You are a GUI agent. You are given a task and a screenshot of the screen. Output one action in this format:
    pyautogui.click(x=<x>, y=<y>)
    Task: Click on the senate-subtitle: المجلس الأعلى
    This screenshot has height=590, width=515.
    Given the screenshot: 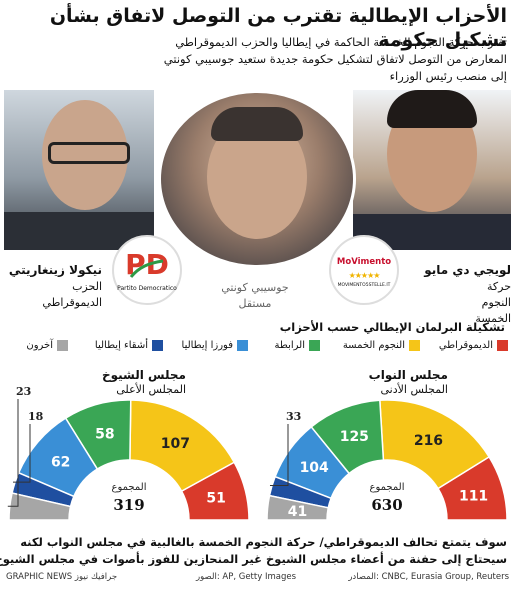 What is the action you would take?
    pyautogui.click(x=151, y=389)
    